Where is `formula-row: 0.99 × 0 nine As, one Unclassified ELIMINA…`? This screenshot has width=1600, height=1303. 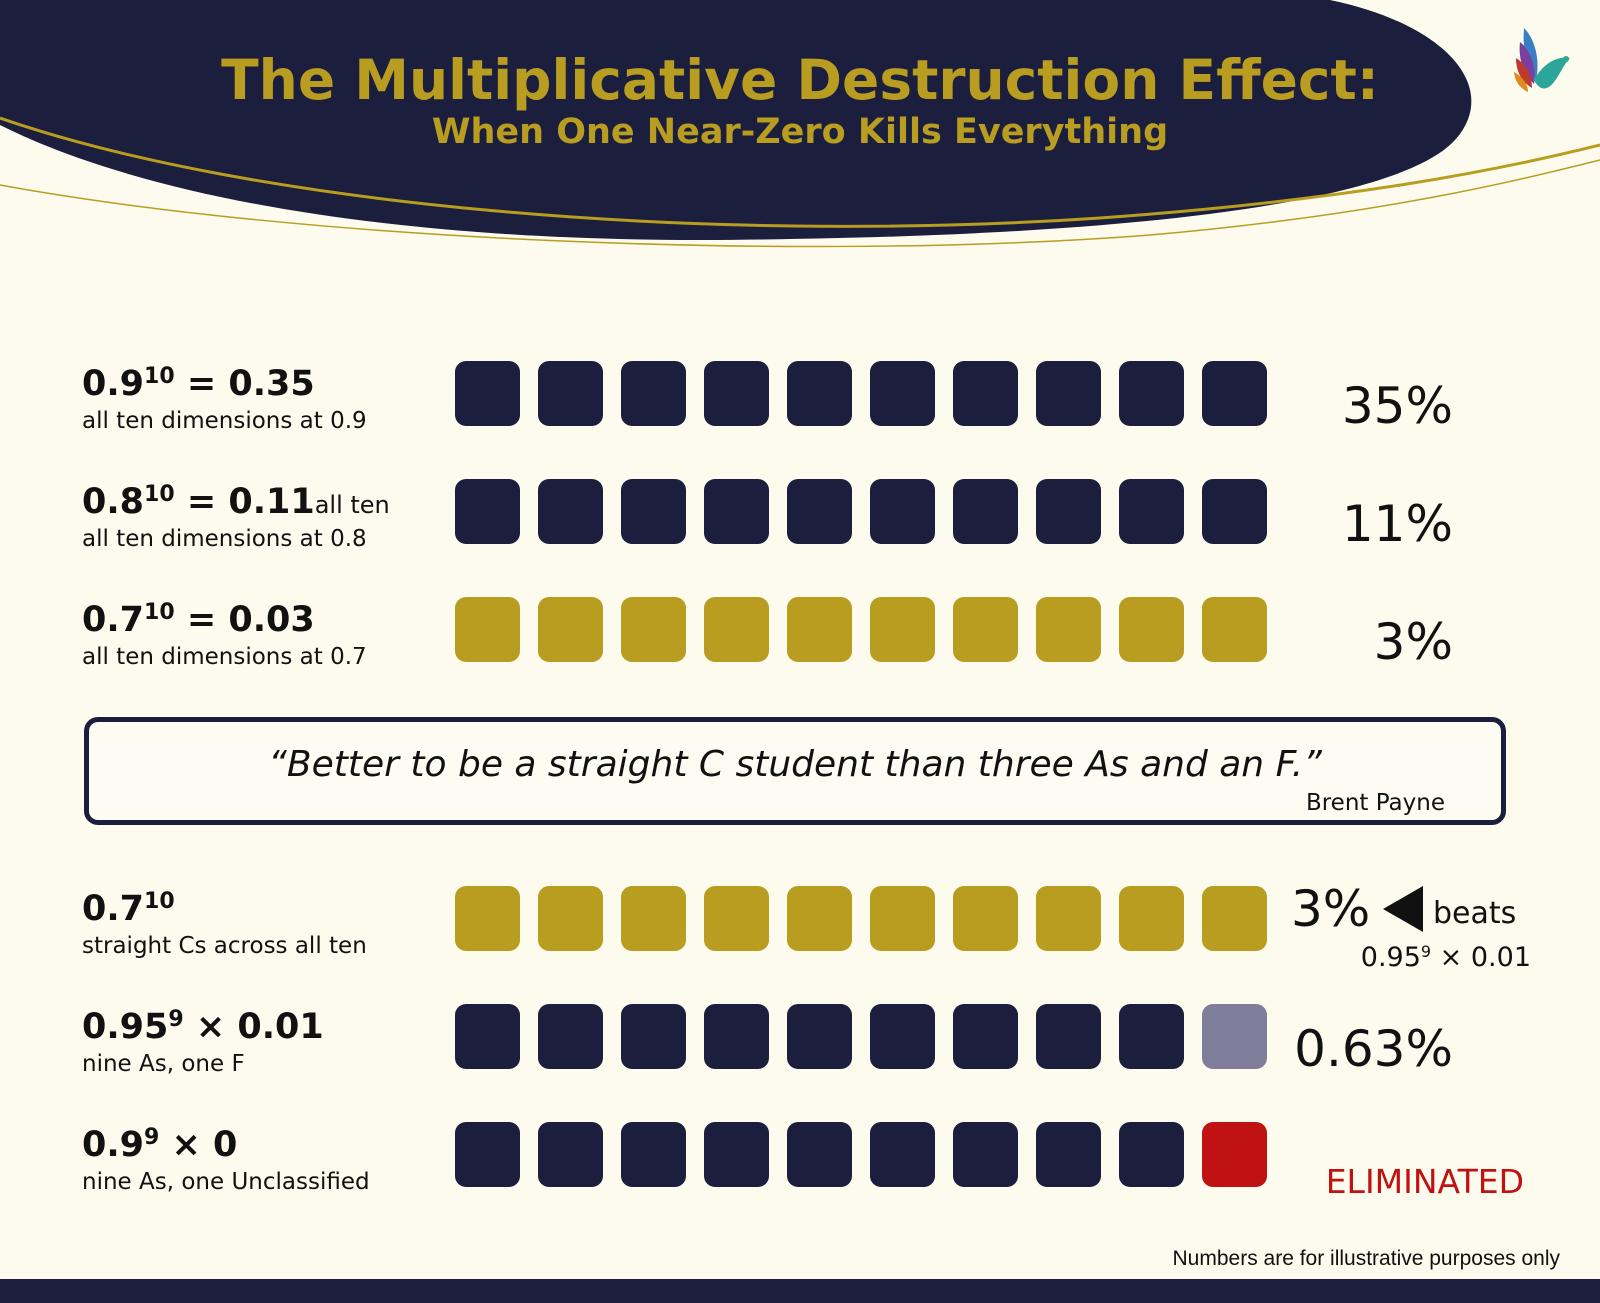 formula-row: 0.99 × 0 nine As, one Unclassified ELIMINA… is located at coordinates (800, 1162).